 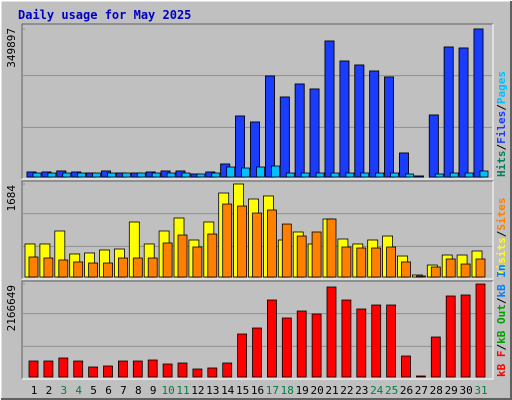 What do you see at coordinates (465, 390) in the screenshot?
I see `x-tick-label: 30` at bounding box center [465, 390].